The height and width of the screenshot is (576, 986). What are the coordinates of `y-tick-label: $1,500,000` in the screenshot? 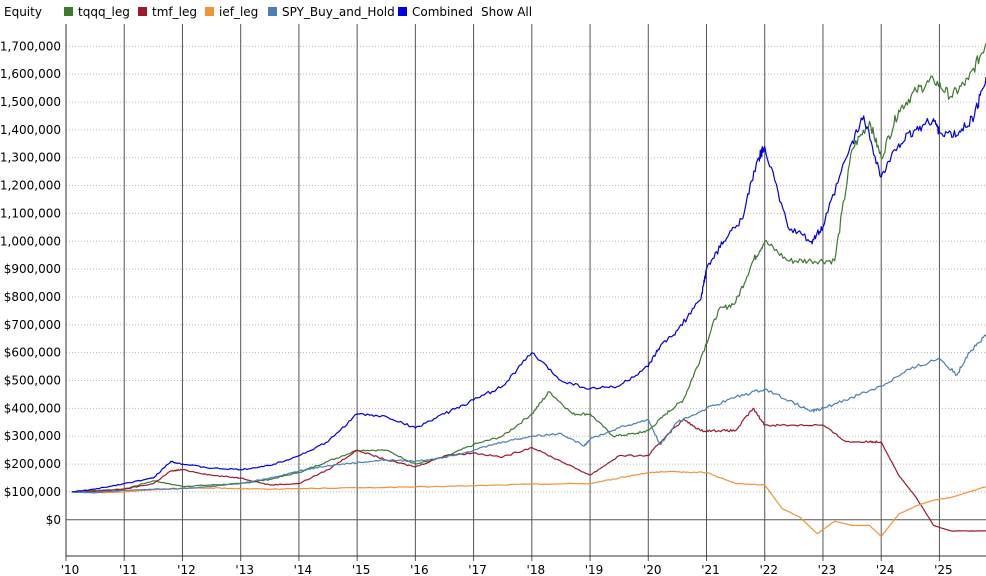 It's located at (30, 102).